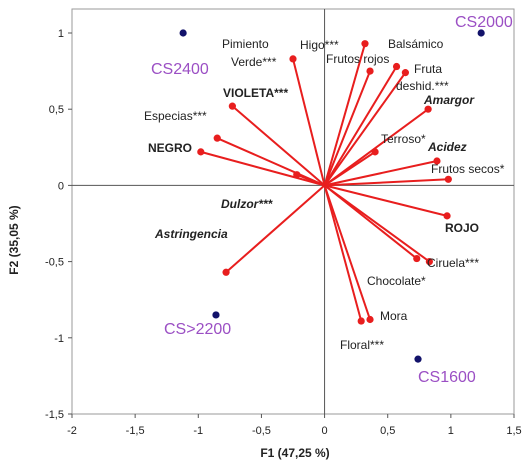 The height and width of the screenshot is (465, 523). What do you see at coordinates (343, 253) in the screenshot?
I see `vector-floral` at bounding box center [343, 253].